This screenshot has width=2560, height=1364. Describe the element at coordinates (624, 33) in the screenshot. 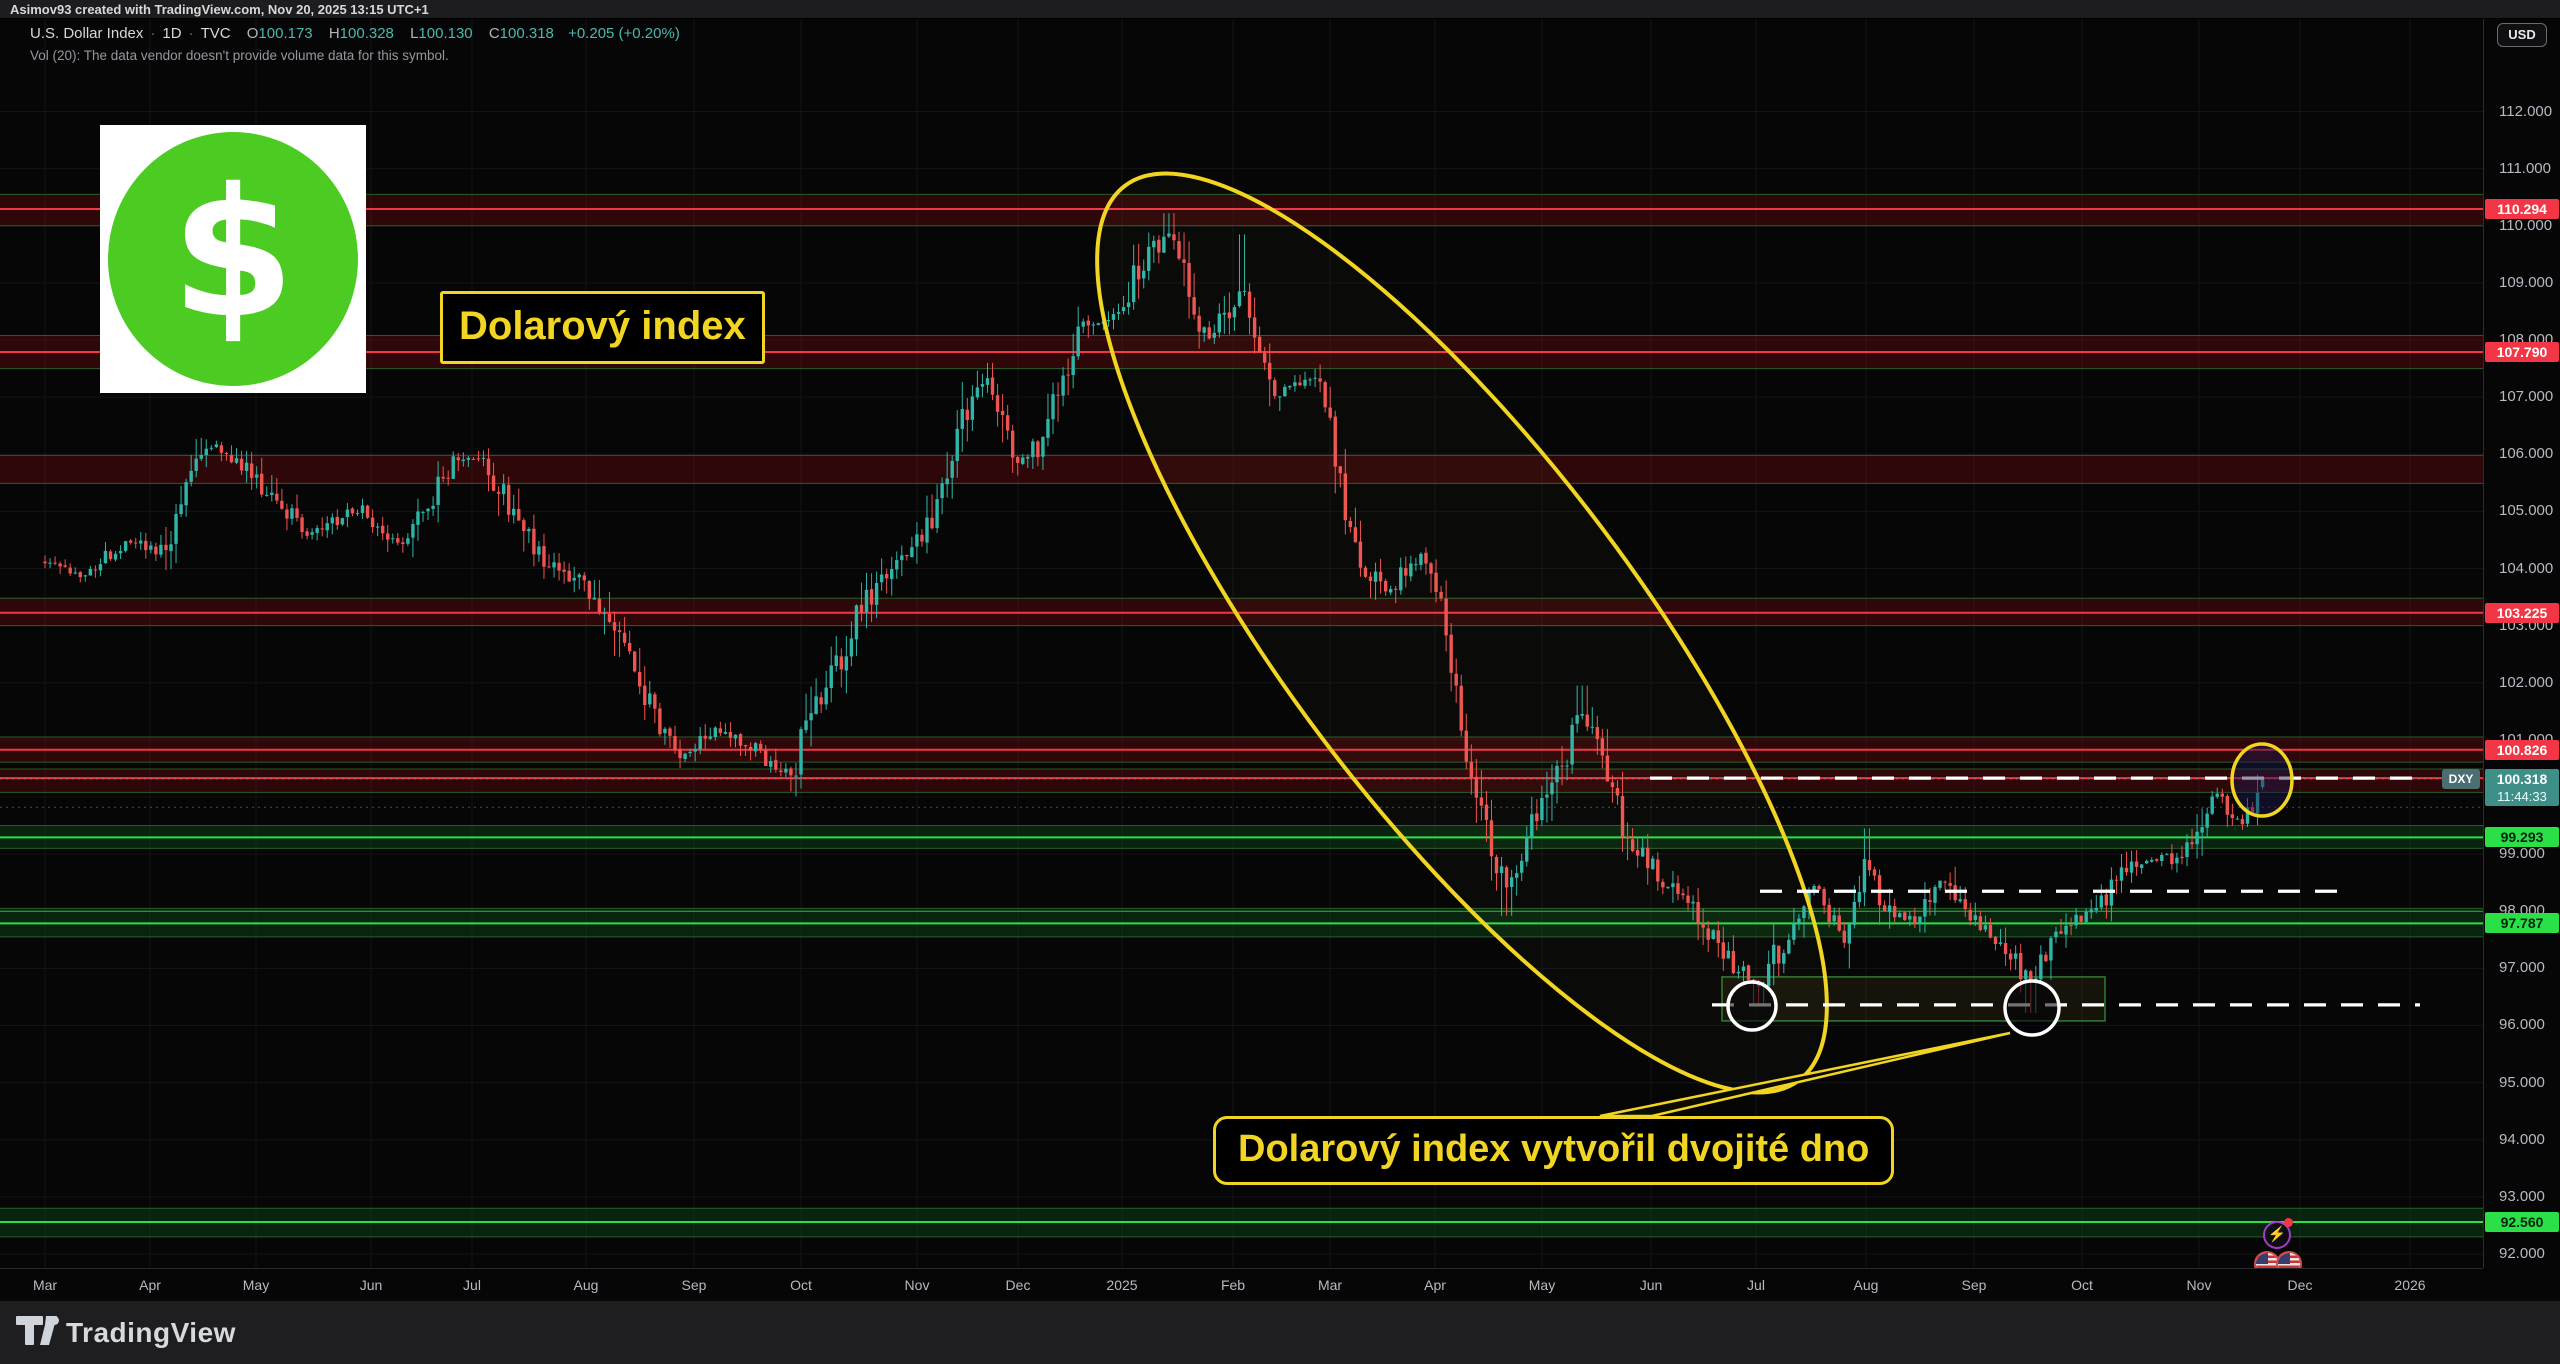

I see `change-value: +0.205 (+0.20%)` at that location.